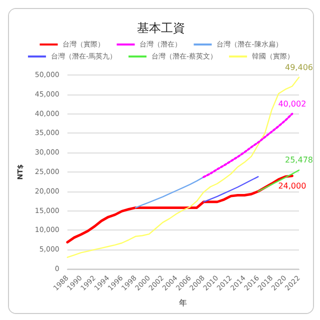 The image size is (320, 320). I want to click on data-label: 25,478, so click(299, 160).